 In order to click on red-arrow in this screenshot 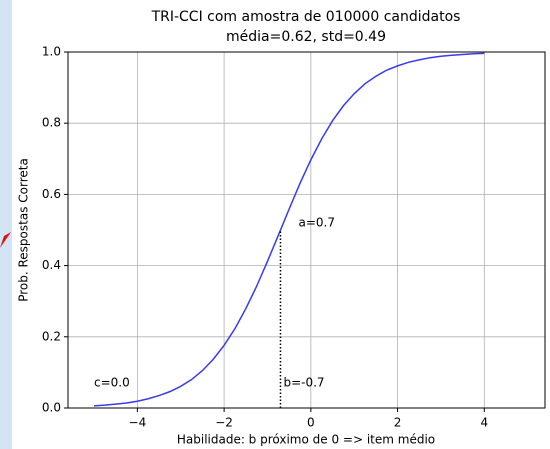, I will do `click(5, 240)`.